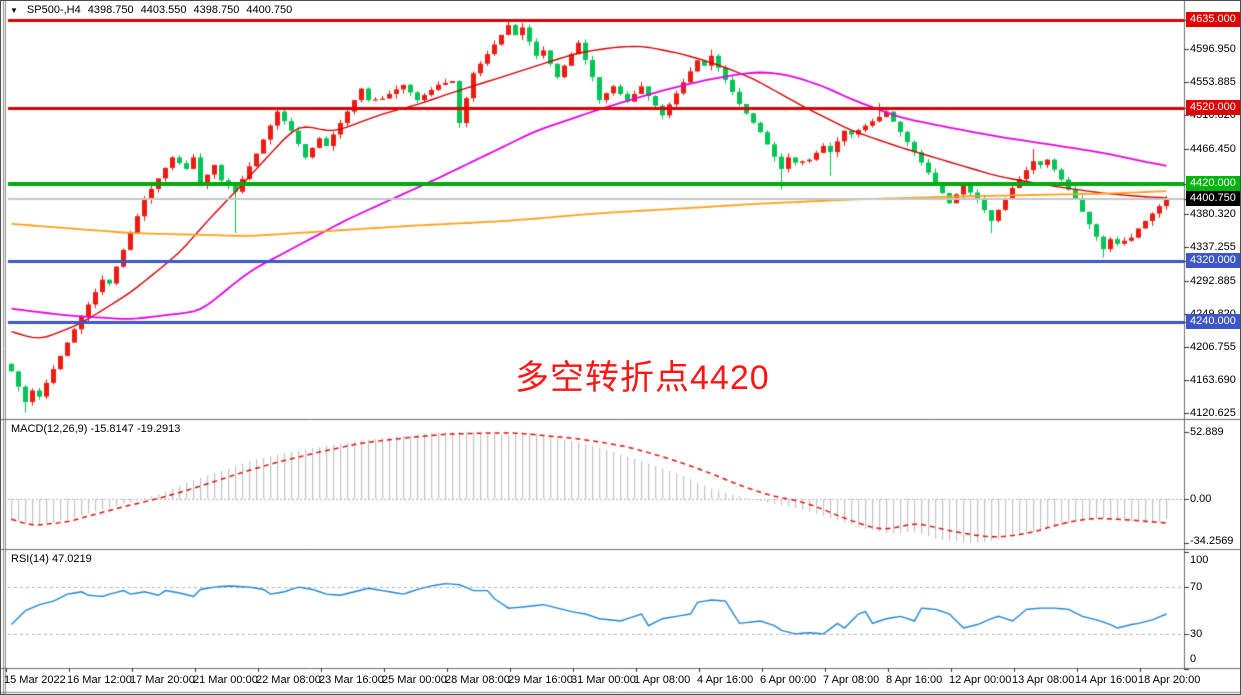 This screenshot has height=695, width=1241. Describe the element at coordinates (14, 10) in the screenshot. I see `dropdown-arrow-icon: ▼` at that location.